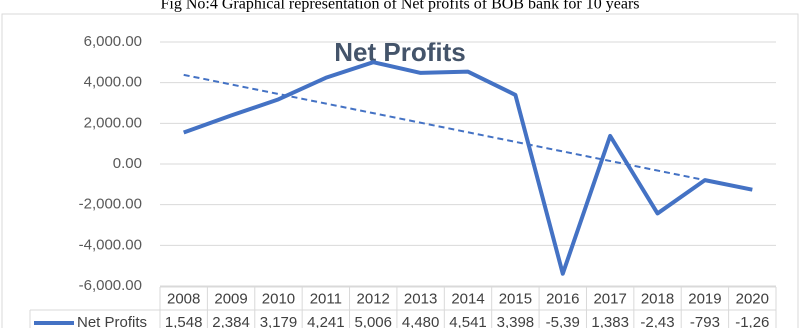 The width and height of the screenshot is (800, 333). Describe the element at coordinates (562, 298) in the screenshot. I see `x-tick-label: 2016` at that location.